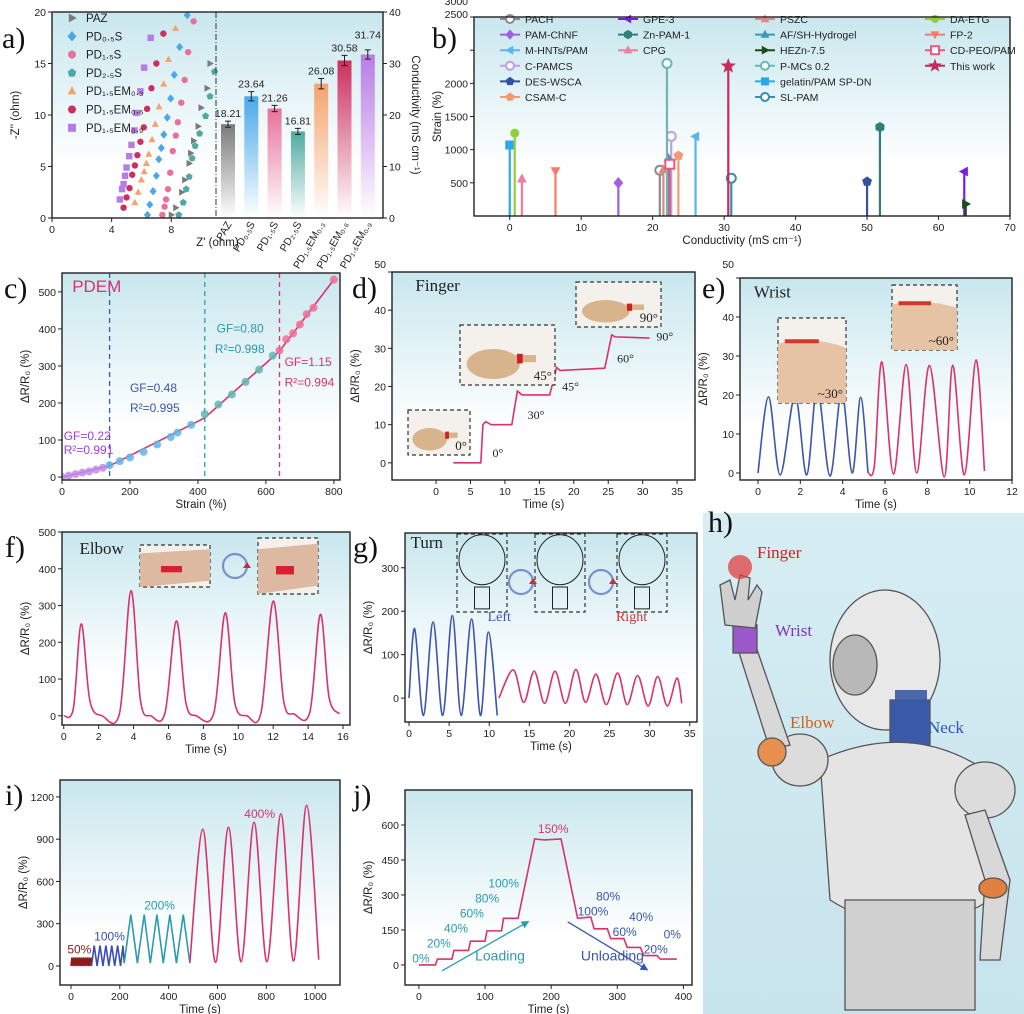 Image resolution: width=1024 pixels, height=1014 pixels. I want to click on annotation: 0°, so click(498, 453).